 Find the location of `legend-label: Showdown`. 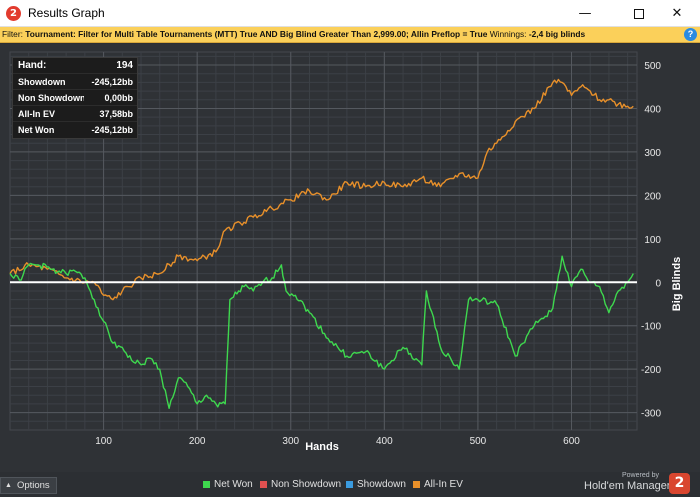

legend-label: Showdown is located at coordinates (381, 484).